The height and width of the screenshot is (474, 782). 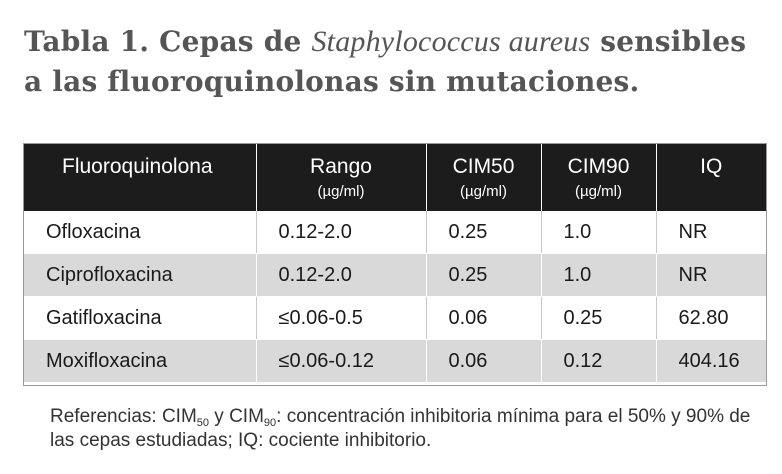 I want to click on header-label: Fluoroquinolona, so click(x=137, y=166).